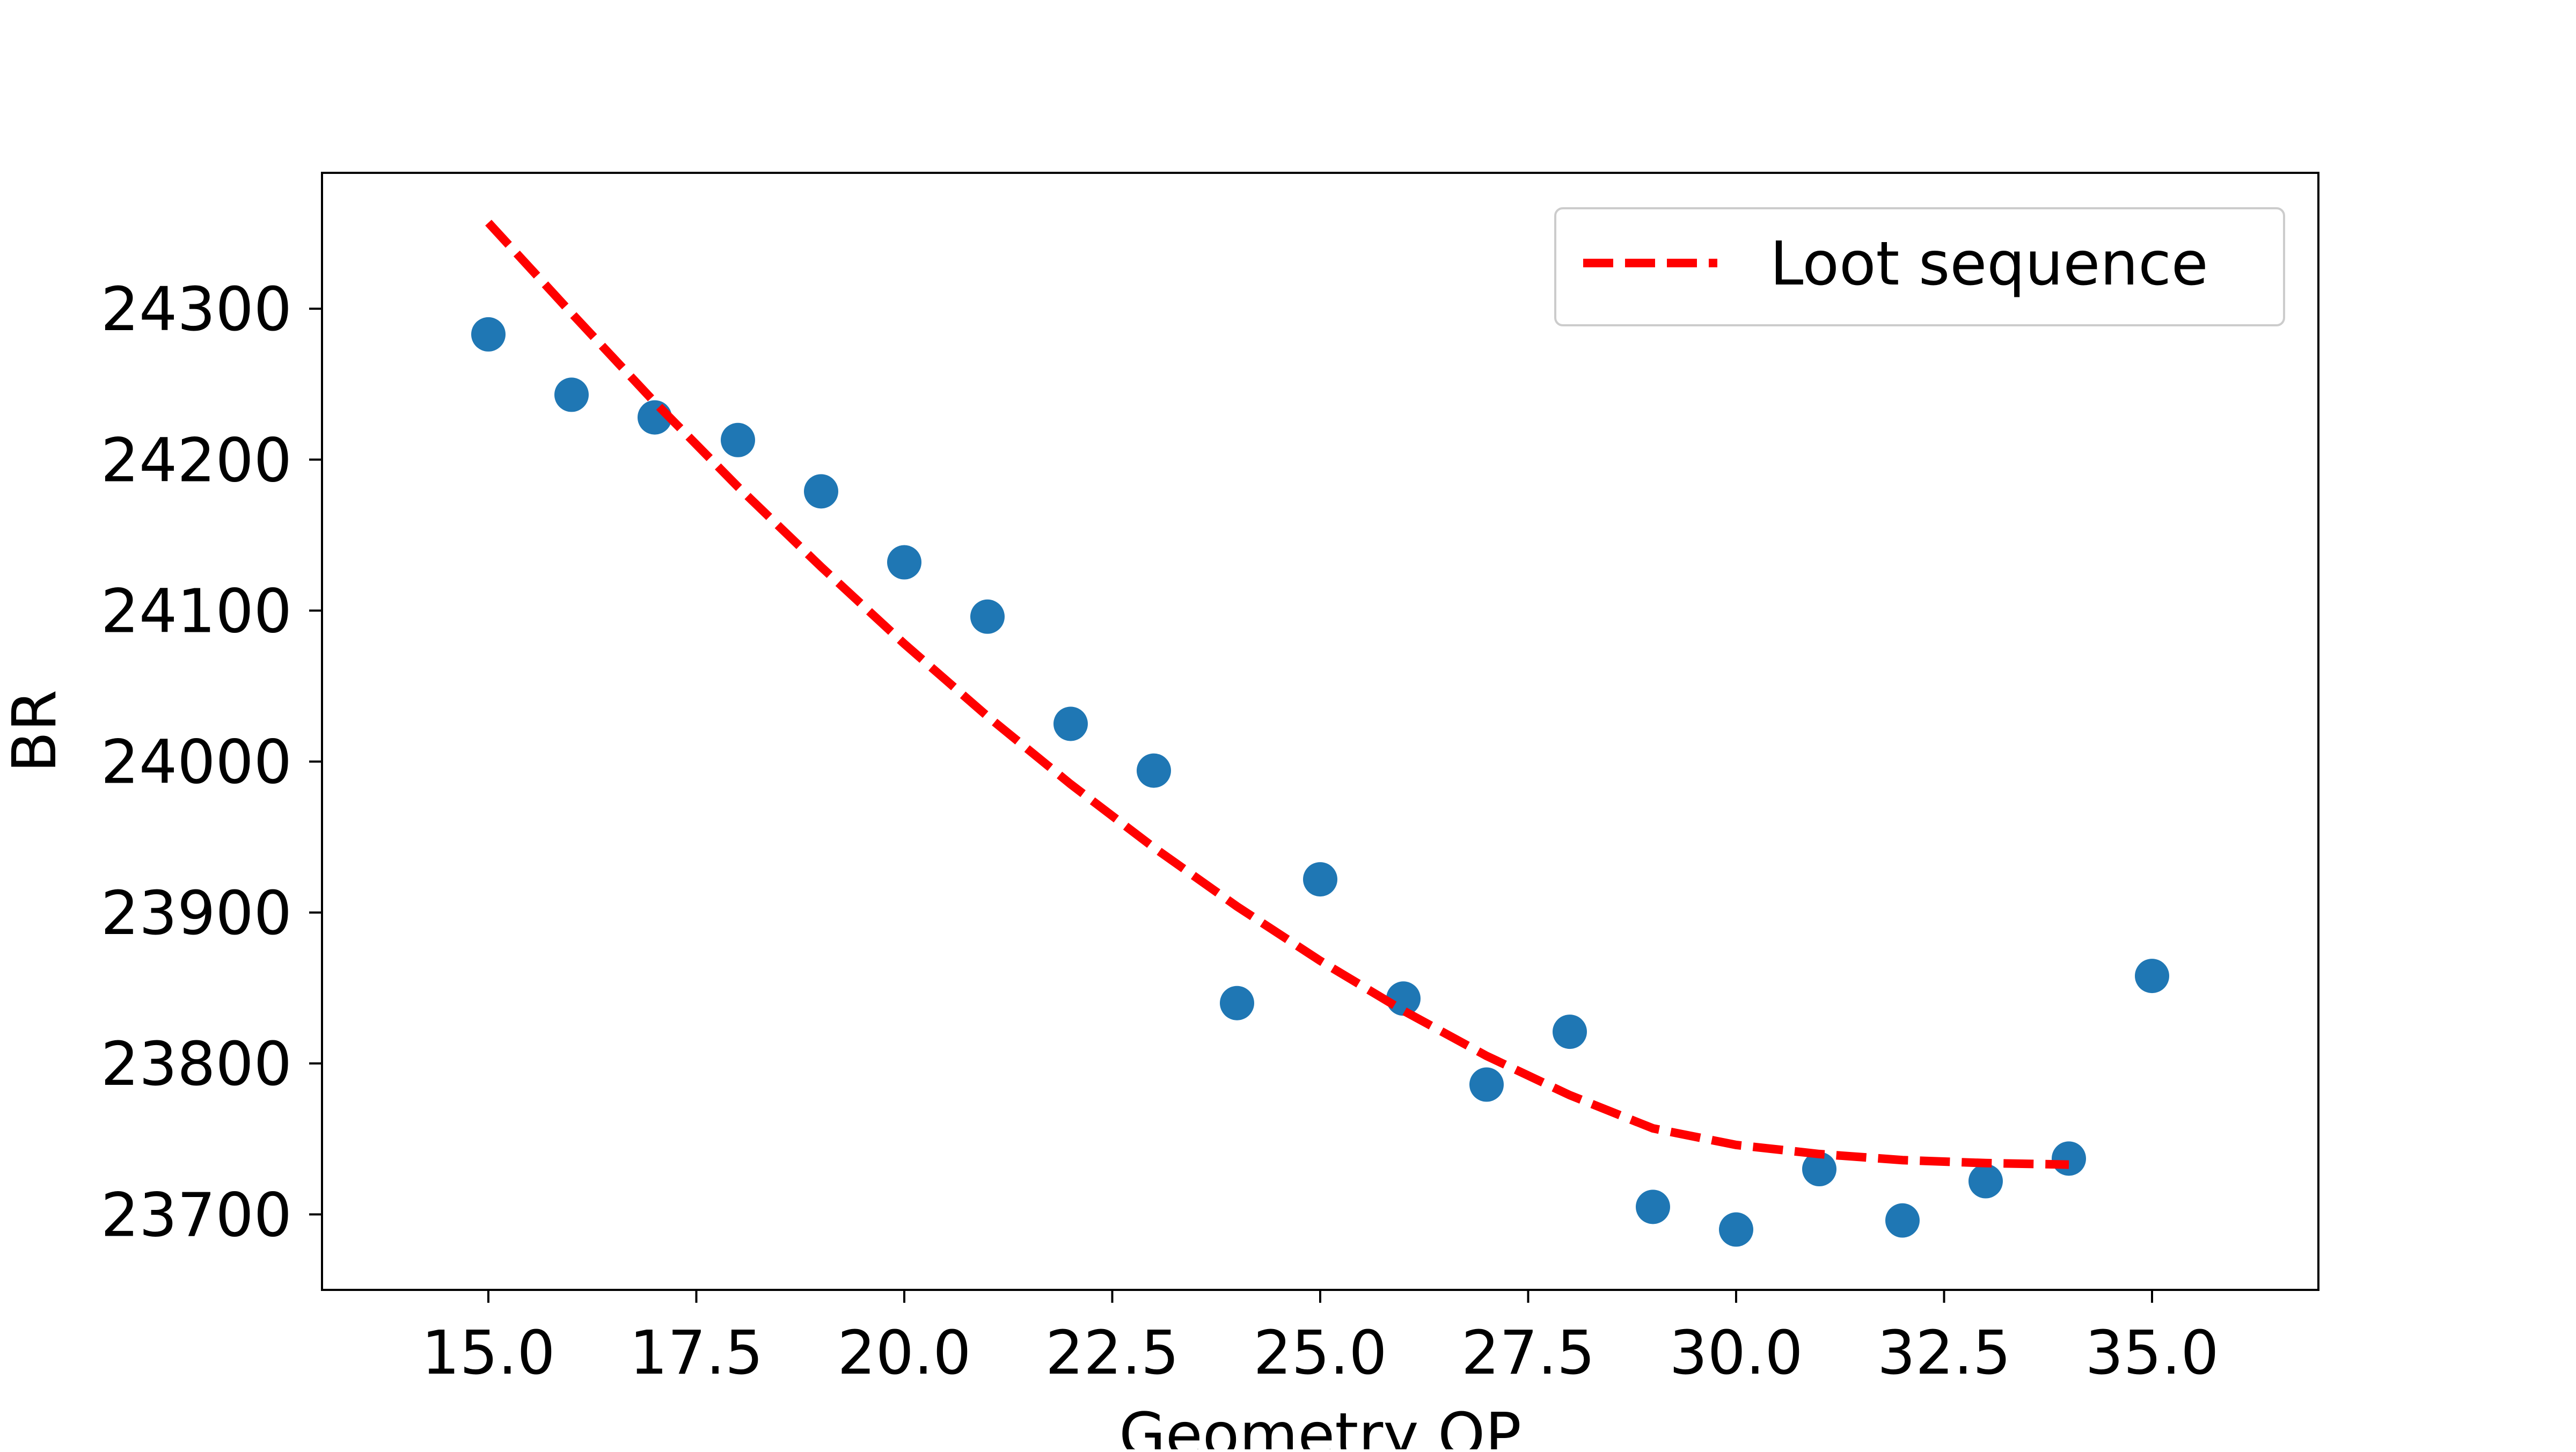 Image resolution: width=2576 pixels, height=1452 pixels. I want to click on legend-entry-loot-sequence: Loot sequence, so click(1989, 264).